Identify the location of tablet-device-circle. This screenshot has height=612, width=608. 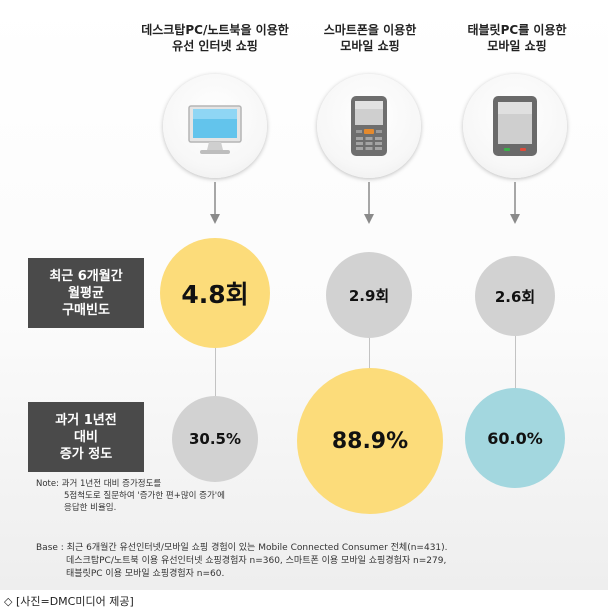
(515, 126).